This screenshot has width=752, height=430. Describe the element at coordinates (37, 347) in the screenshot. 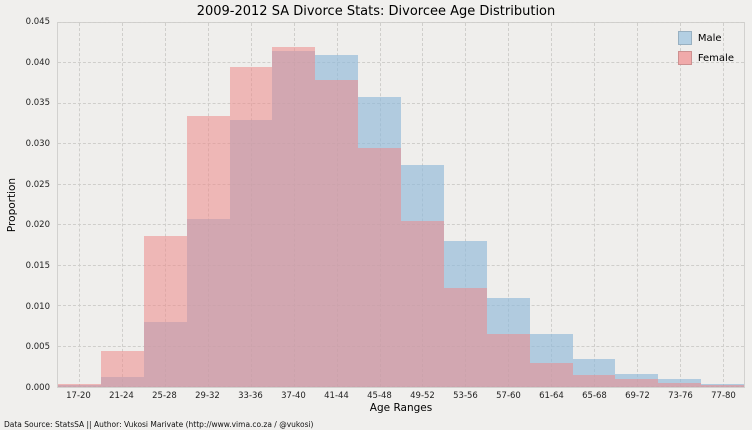

I see `y-tick-label: 0.005` at that location.